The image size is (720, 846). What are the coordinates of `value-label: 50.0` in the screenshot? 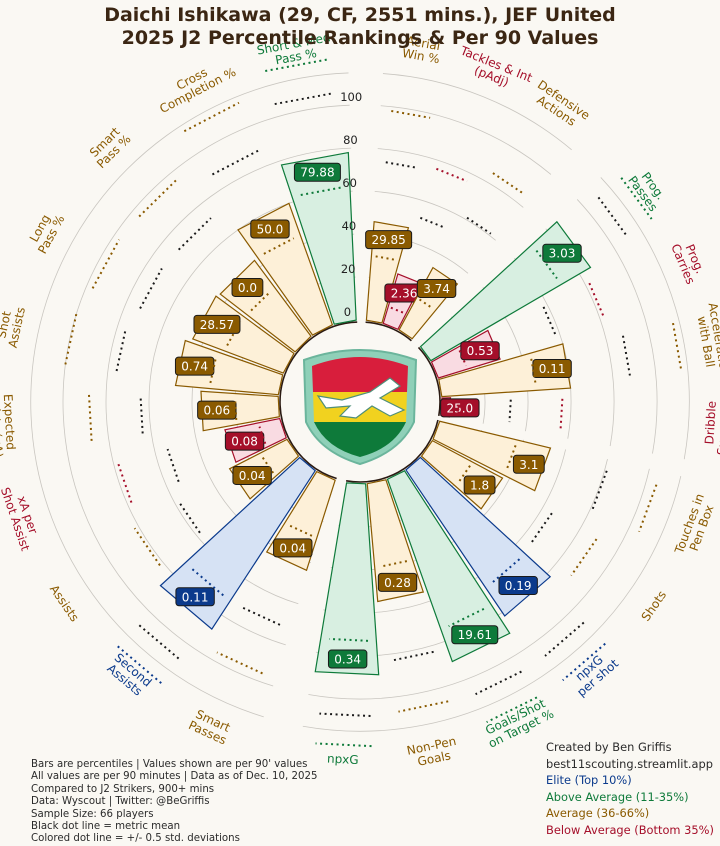 It's located at (270, 230).